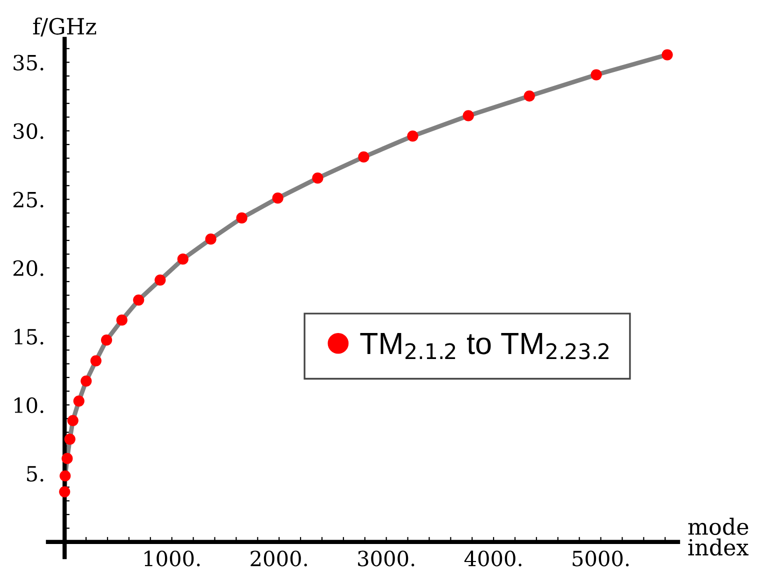 This screenshot has height=574, width=778. I want to click on x-tick-label: 3000., so click(386, 558).